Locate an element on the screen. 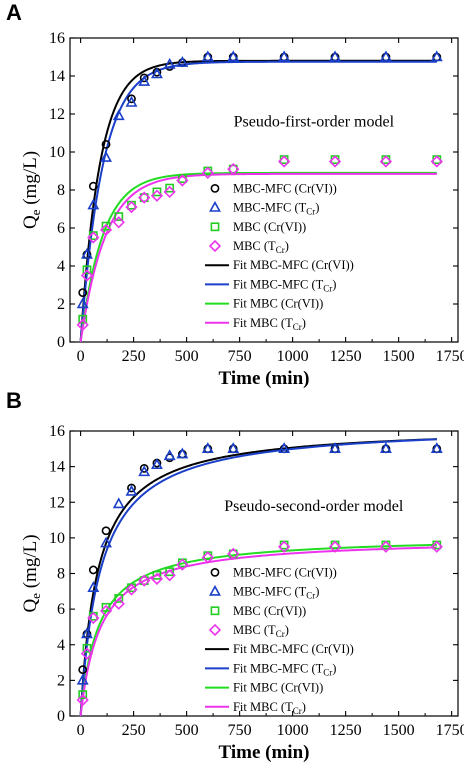  x-tick-label: 0 is located at coordinates (81, 356).